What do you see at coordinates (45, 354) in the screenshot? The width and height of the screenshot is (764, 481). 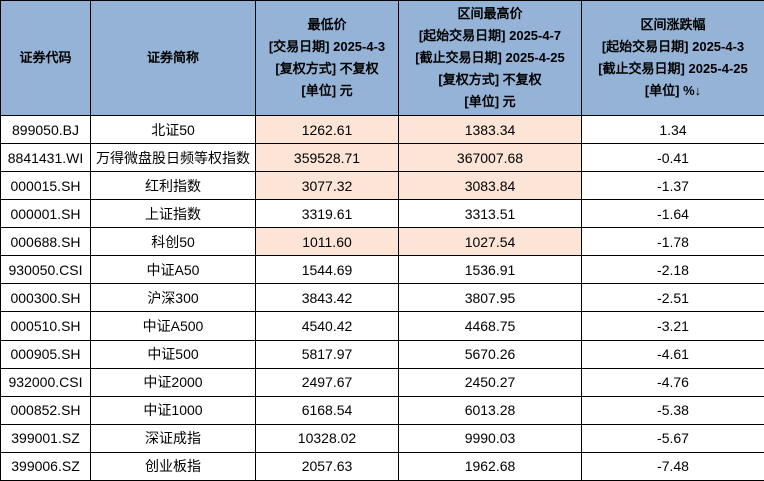 I see `code-cell: 000905.SH` at bounding box center [45, 354].